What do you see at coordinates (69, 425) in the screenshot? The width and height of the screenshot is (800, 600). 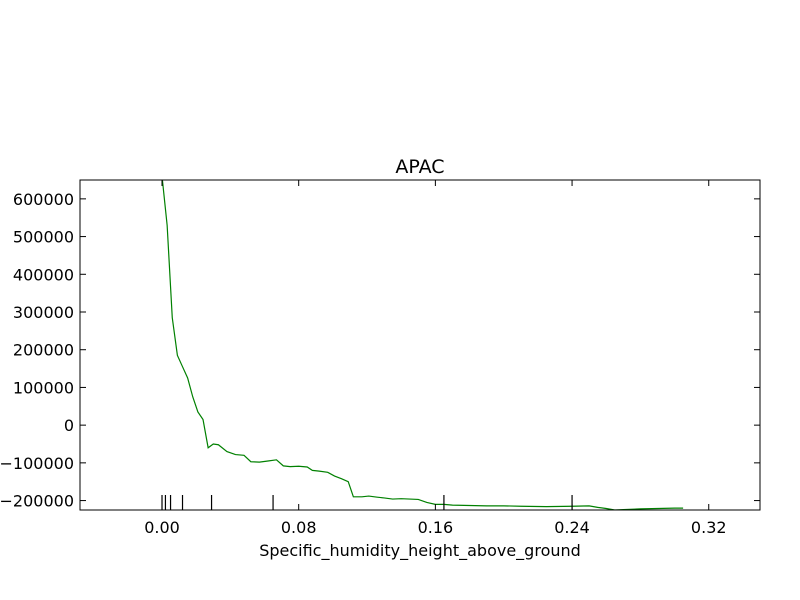 I see `y-tick-label: 0` at bounding box center [69, 425].